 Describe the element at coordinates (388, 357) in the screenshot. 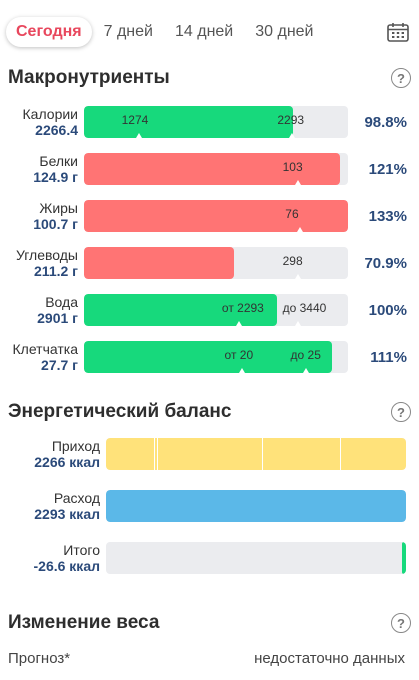

I see `macro-percent: 111%` at that location.